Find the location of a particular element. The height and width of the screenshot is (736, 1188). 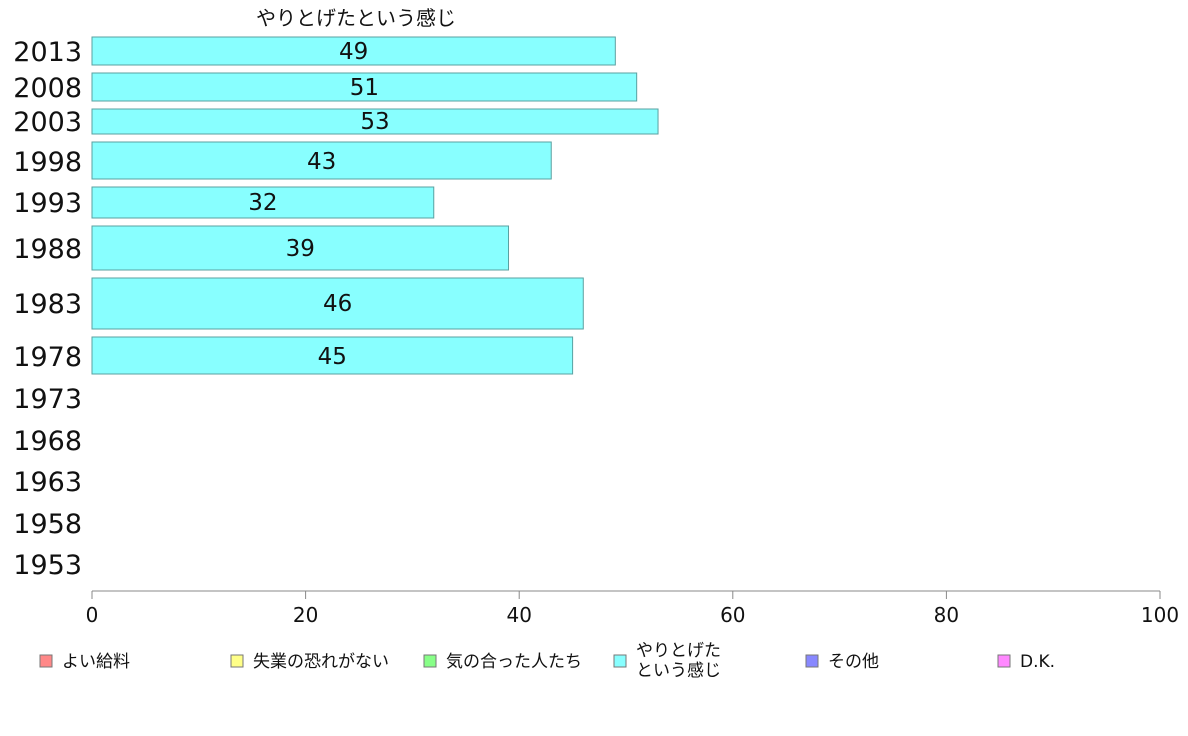

year-label-1963: 1963 is located at coordinates (47, 482).